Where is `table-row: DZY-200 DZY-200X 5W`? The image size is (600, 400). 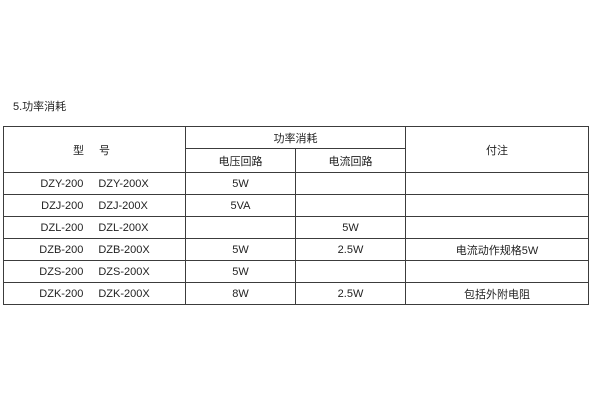 table-row: DZY-200 DZY-200X 5W is located at coordinates (296, 183).